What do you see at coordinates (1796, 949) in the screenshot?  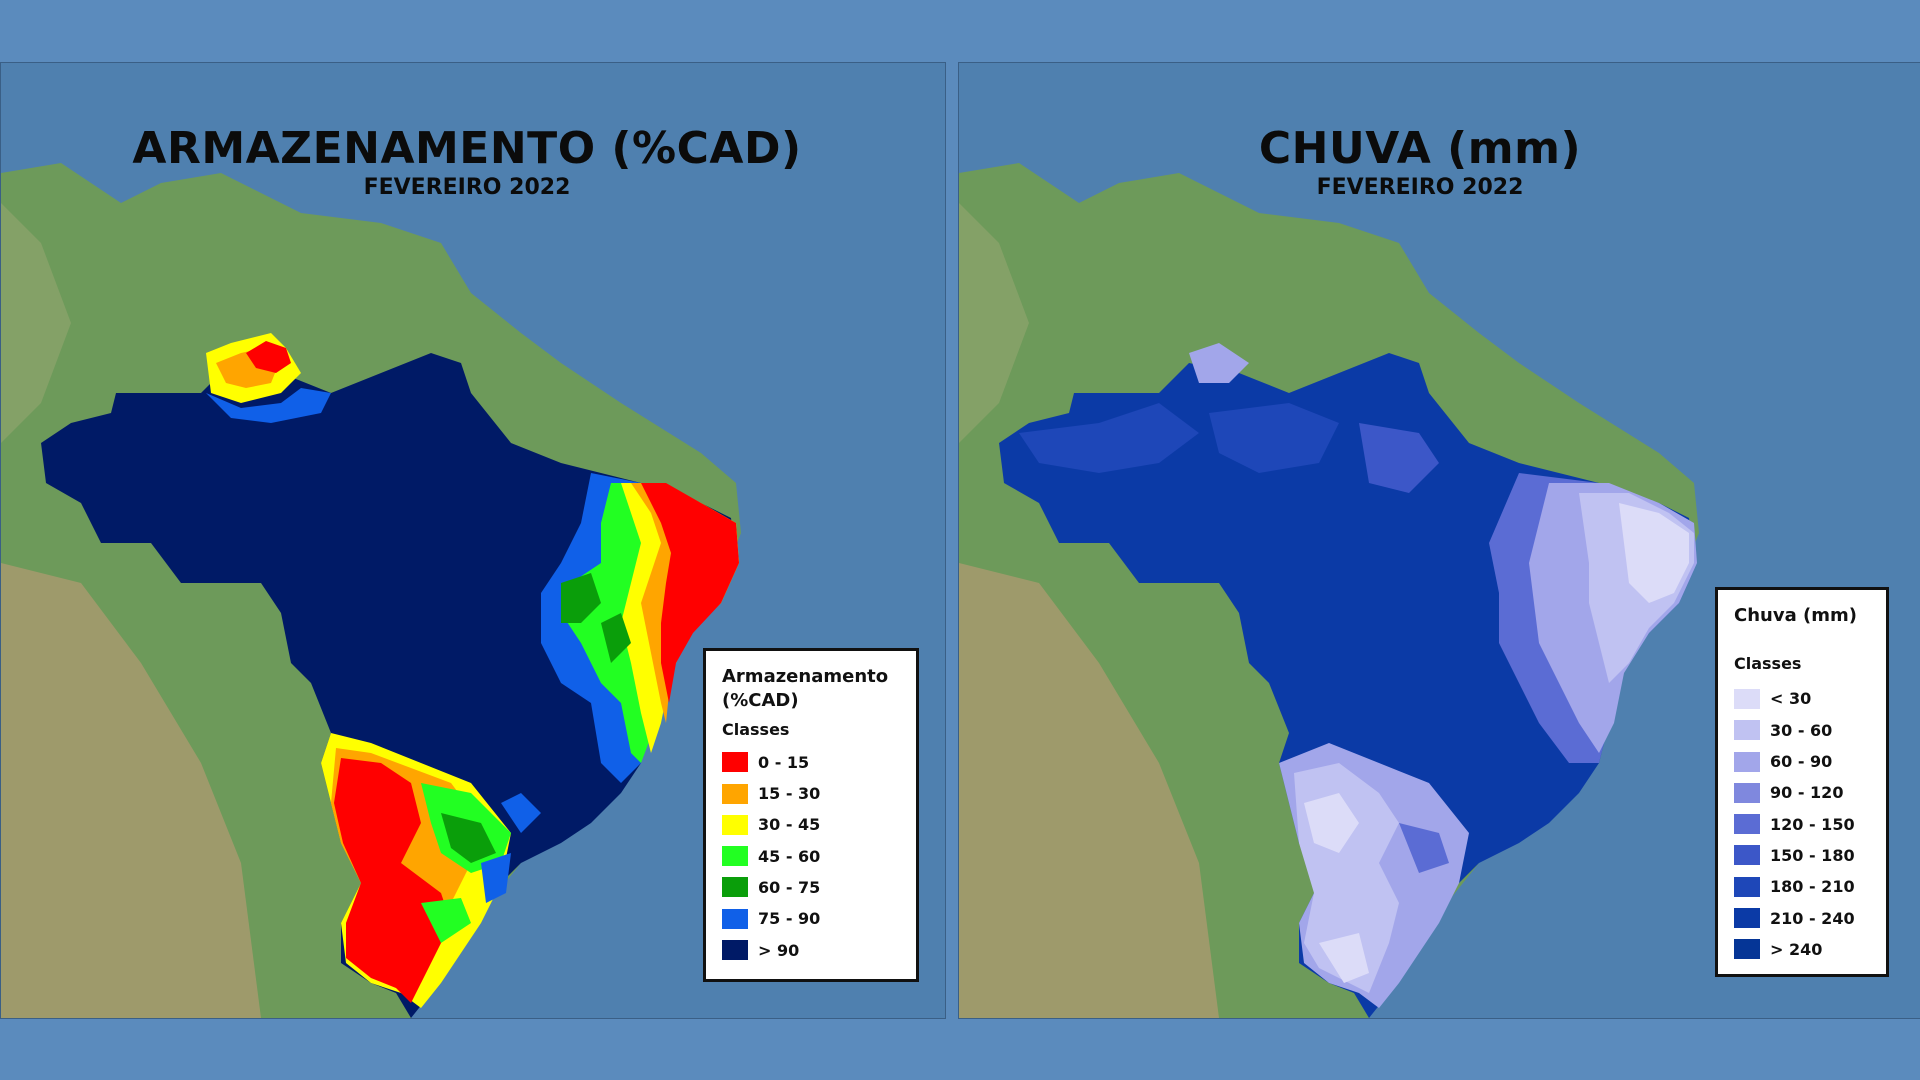 I see `legend-label: > 240` at bounding box center [1796, 949].